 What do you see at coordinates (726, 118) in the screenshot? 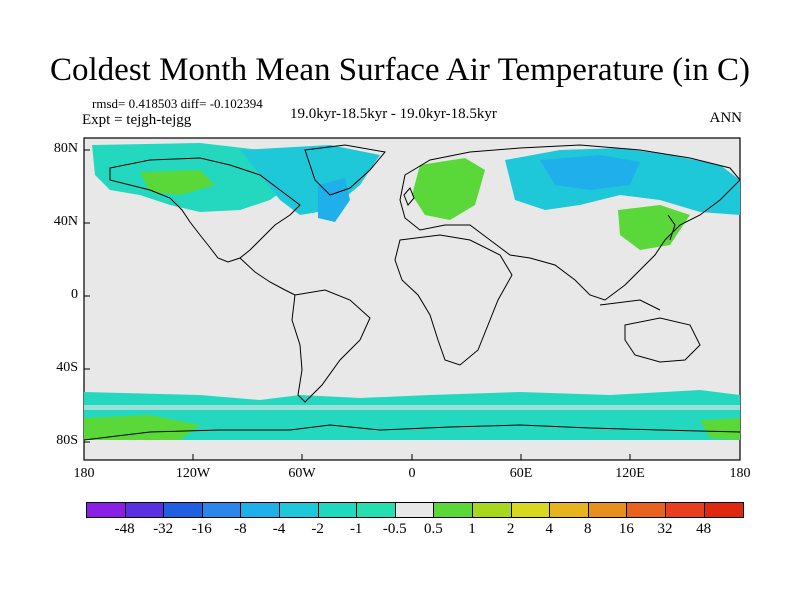
I see `season-label: ANN` at bounding box center [726, 118].